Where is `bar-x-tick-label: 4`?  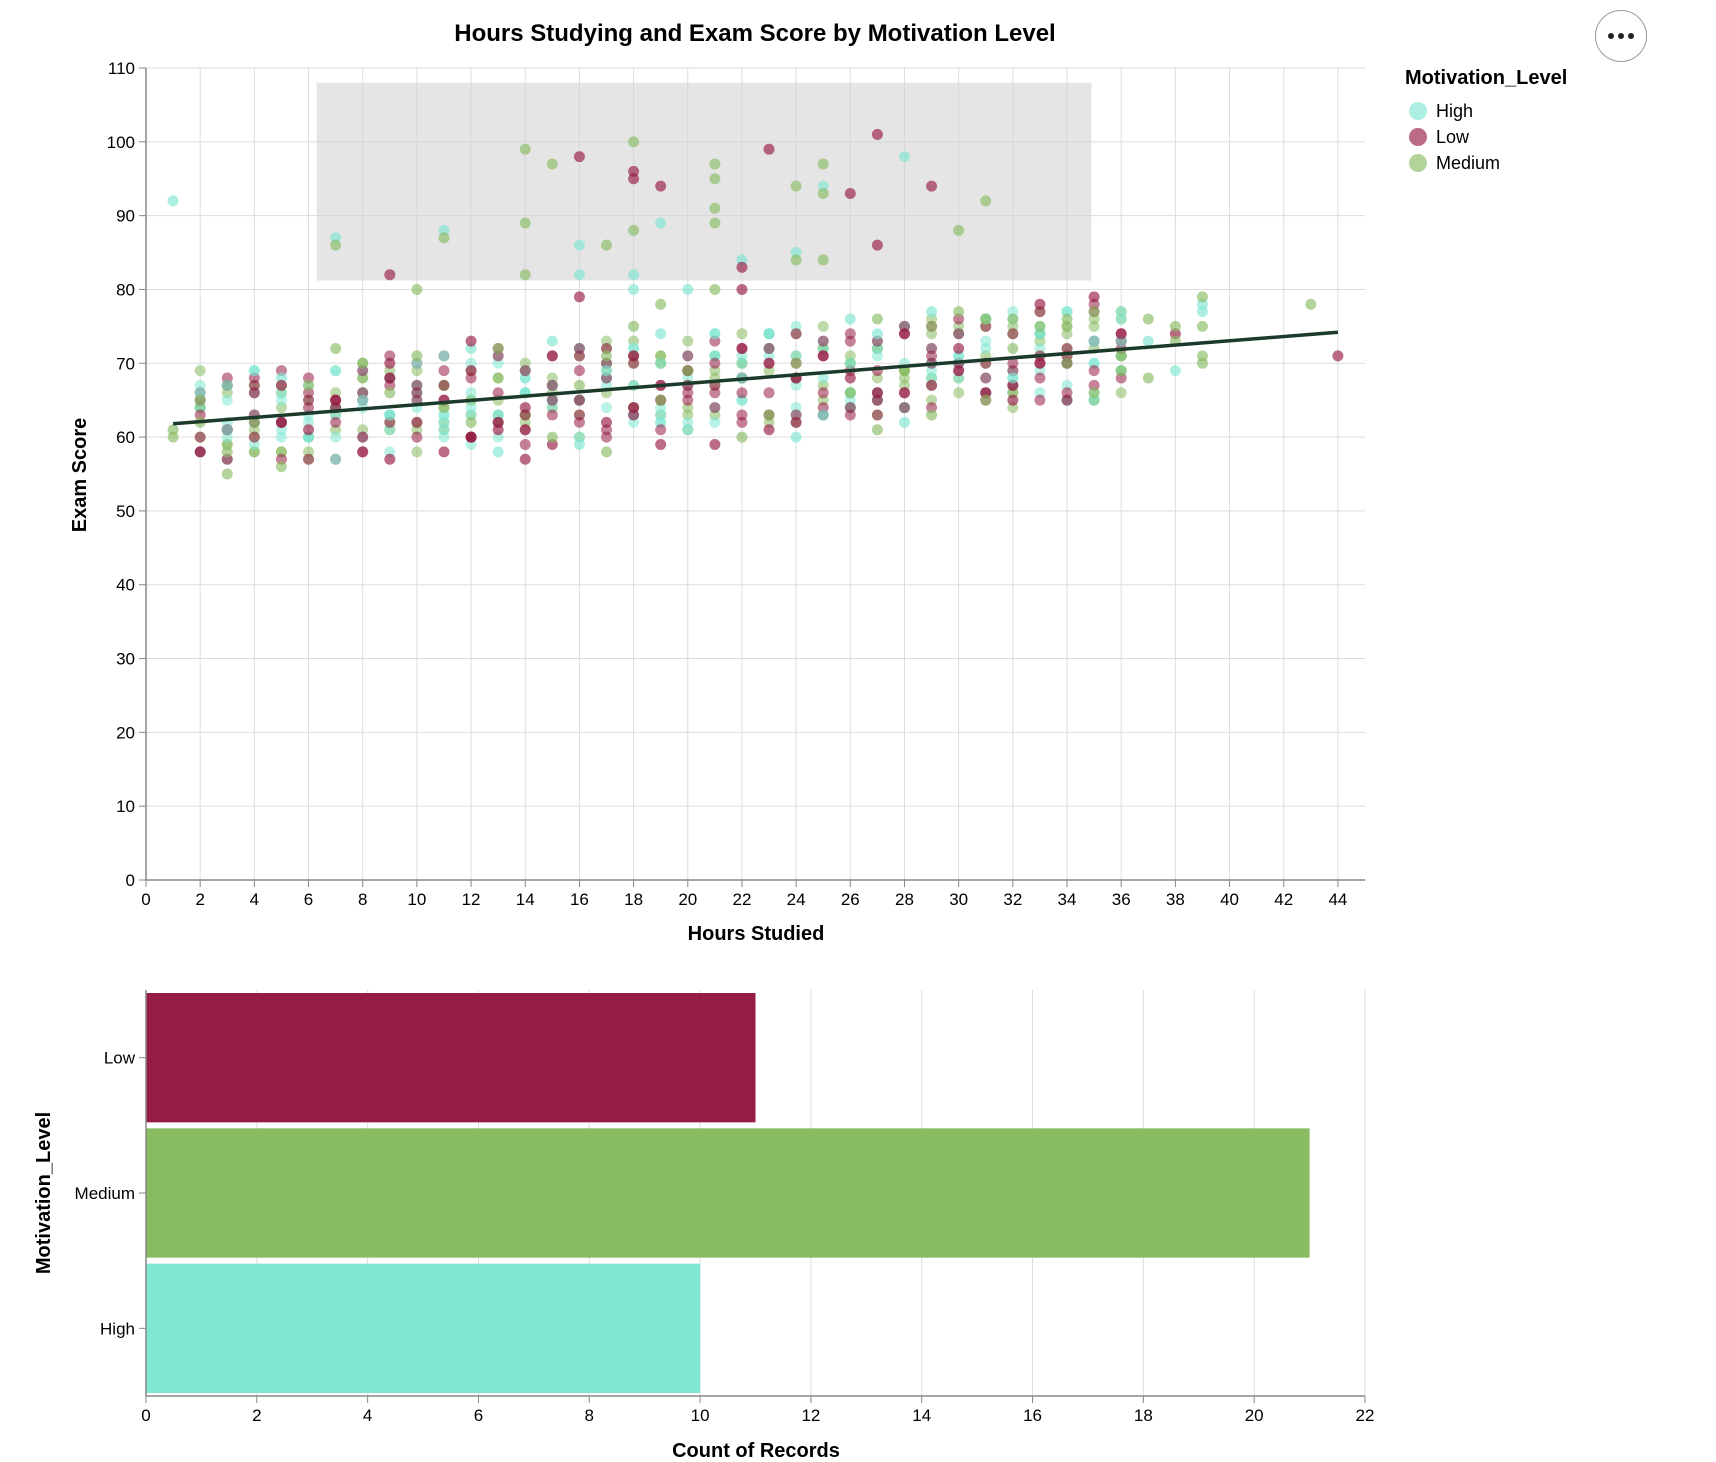 bar-x-tick-label: 4 is located at coordinates (367, 1415).